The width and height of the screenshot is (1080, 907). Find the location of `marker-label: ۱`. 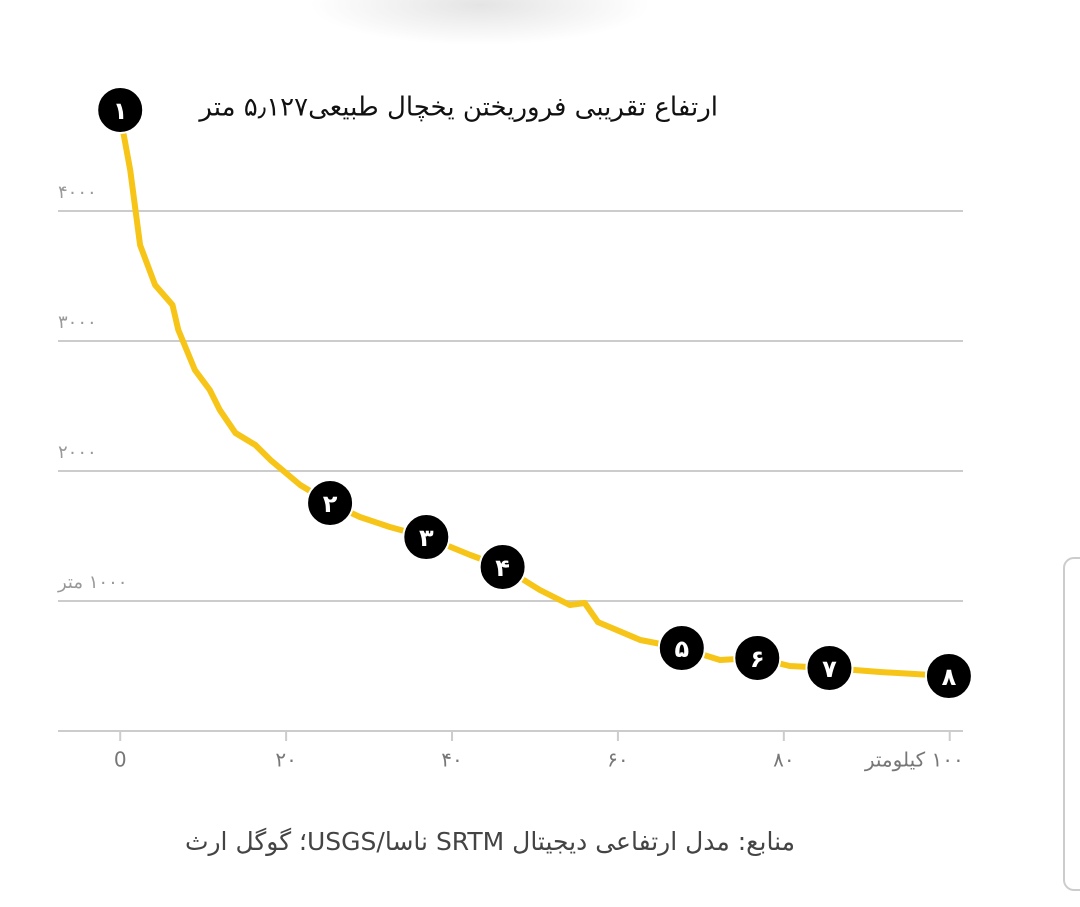

marker-label: ۱ is located at coordinates (120, 111).